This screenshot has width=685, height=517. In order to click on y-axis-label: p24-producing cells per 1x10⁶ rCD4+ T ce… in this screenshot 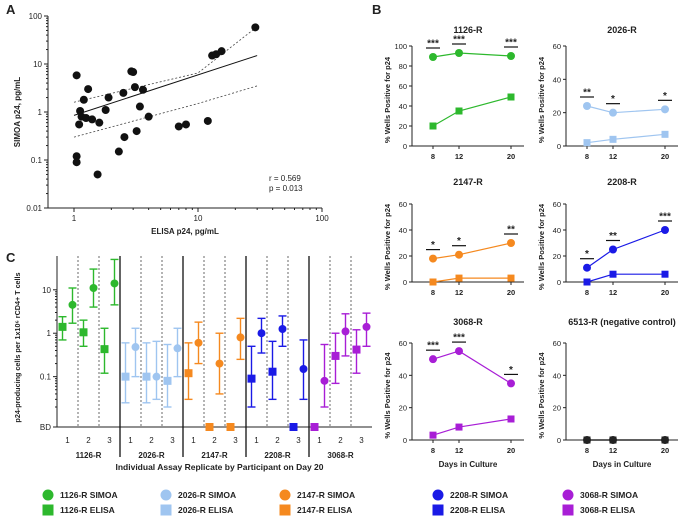, I will do `click(17, 347)`.